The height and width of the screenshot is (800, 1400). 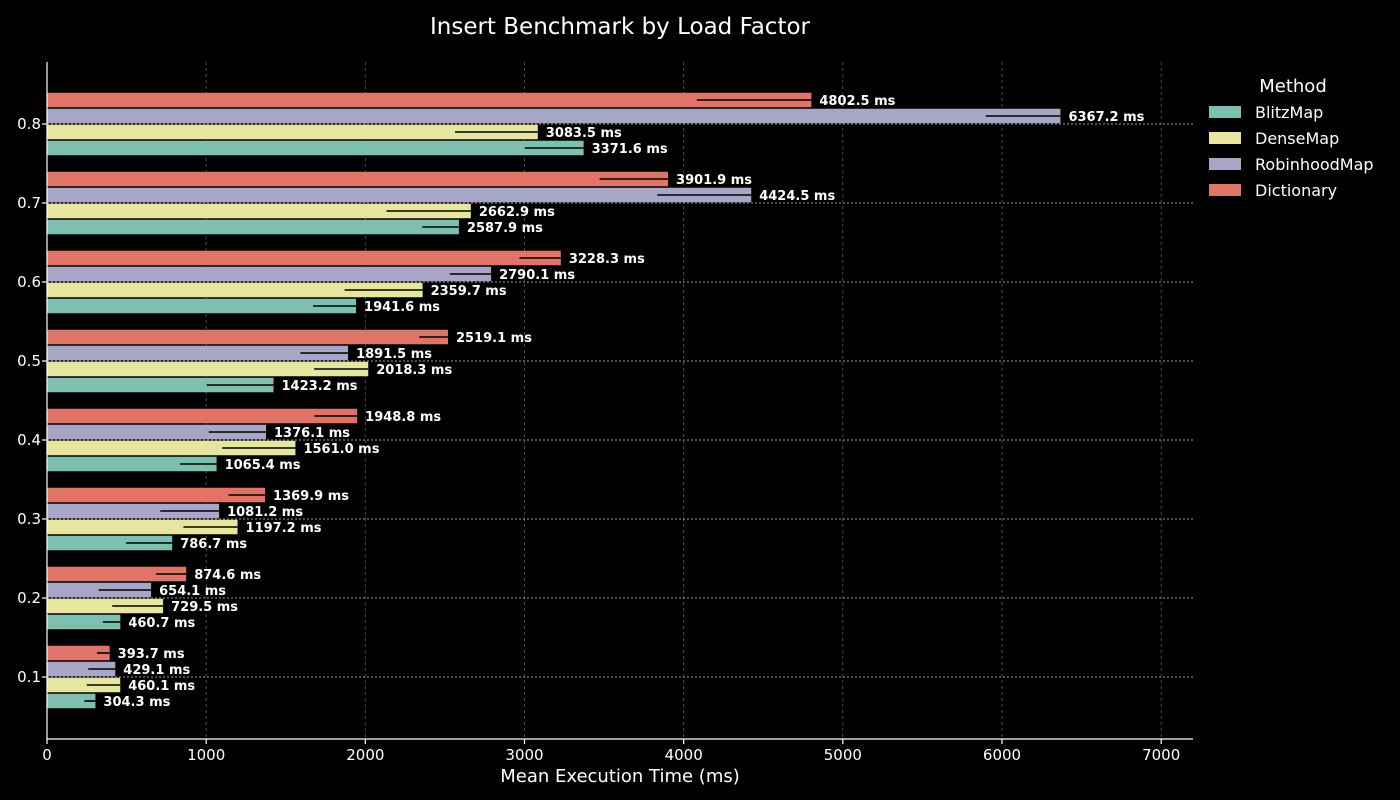 I want to click on y-tick-label: 0.7, so click(x=29, y=203).